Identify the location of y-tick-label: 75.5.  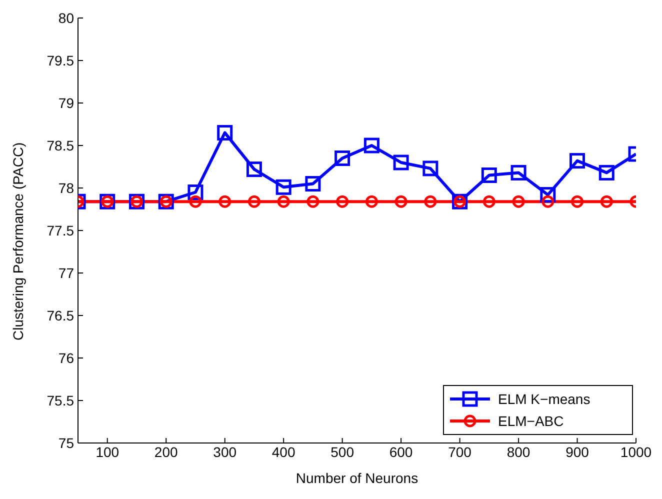
(60, 400).